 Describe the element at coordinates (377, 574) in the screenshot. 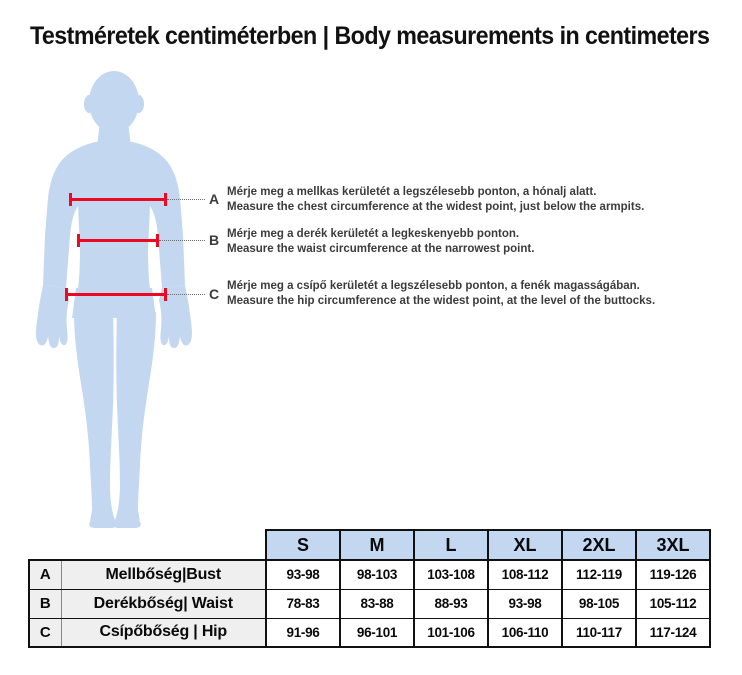

I see `bust-m: 98-103` at that location.